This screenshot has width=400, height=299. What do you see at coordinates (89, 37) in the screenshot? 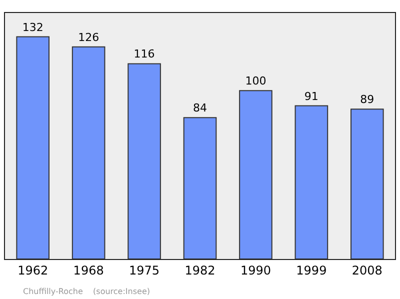
I see `data-label: 126` at bounding box center [89, 37].